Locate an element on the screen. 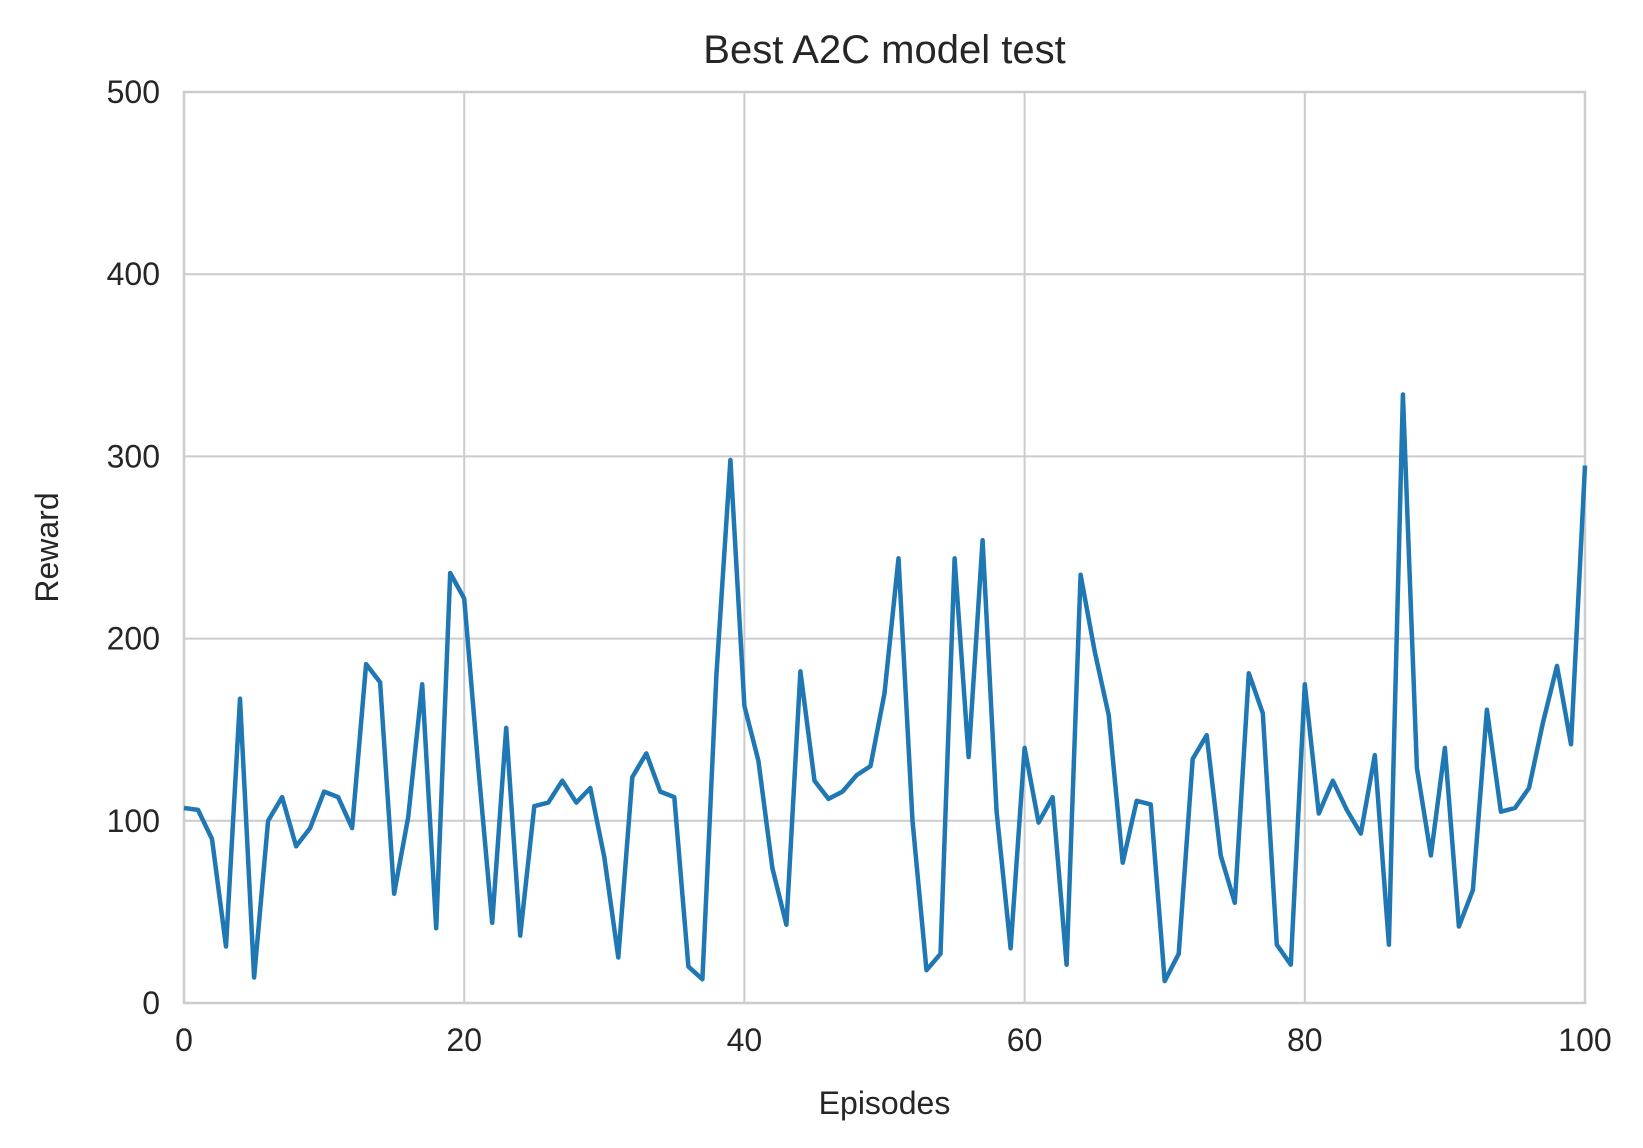 The width and height of the screenshot is (1643, 1148). y-tick-label: 200 is located at coordinates (133, 639).